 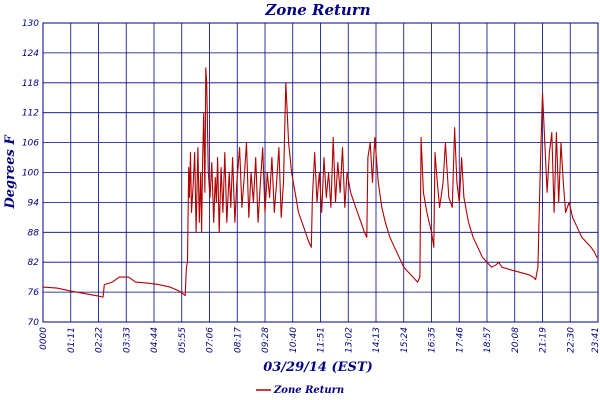 I want to click on y-tick-label: 100, so click(x=30, y=174).